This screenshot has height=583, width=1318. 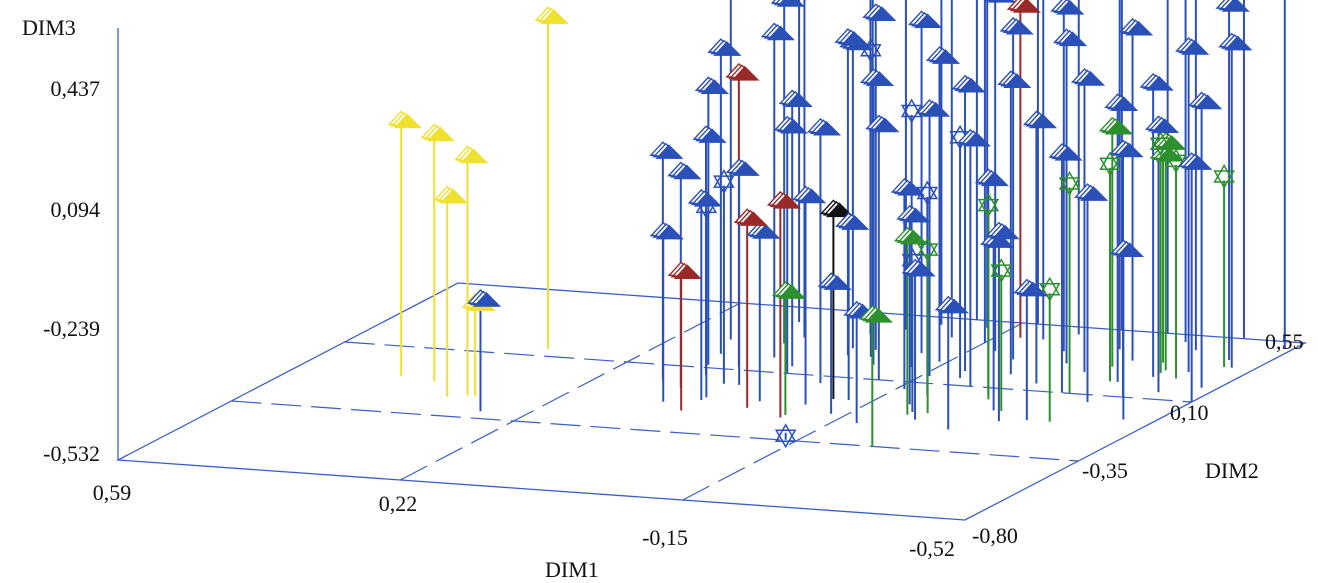 I want to click on z-tick-label: 0,437, so click(x=76, y=88).